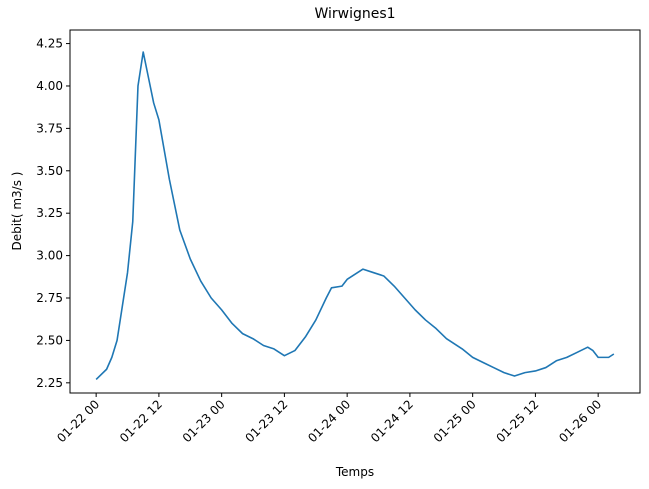  What do you see at coordinates (78, 421) in the screenshot?
I see `x-tick-label: 01-22 00` at bounding box center [78, 421].